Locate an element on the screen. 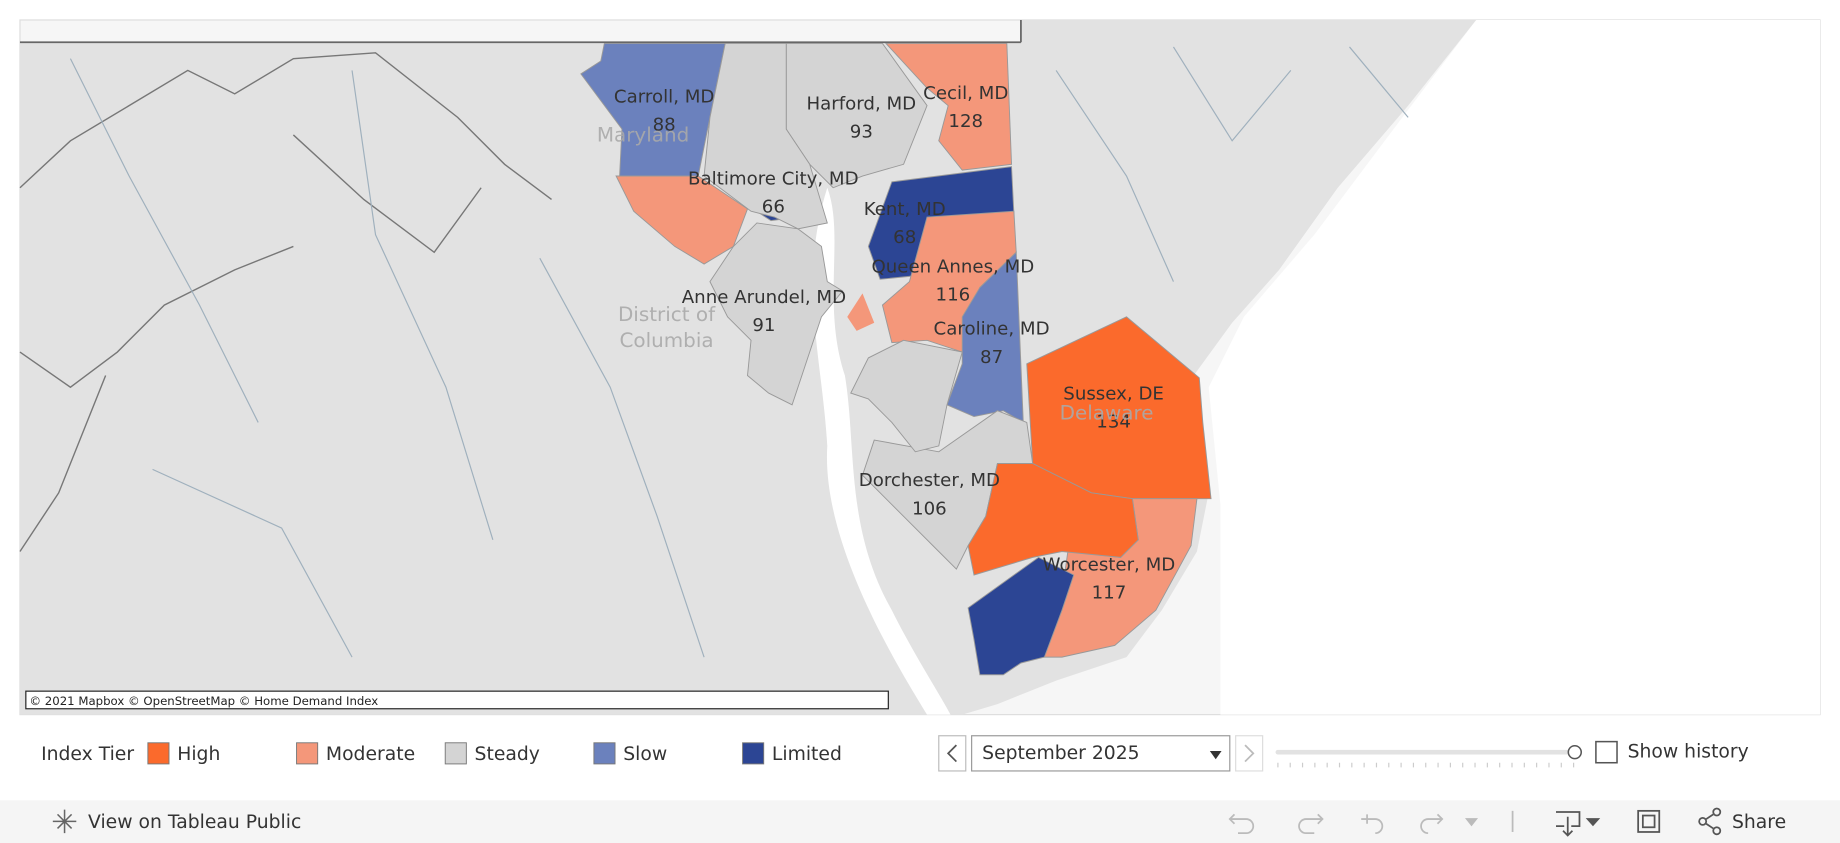 The height and width of the screenshot is (843, 1840). slider-track is located at coordinates (1424, 752).